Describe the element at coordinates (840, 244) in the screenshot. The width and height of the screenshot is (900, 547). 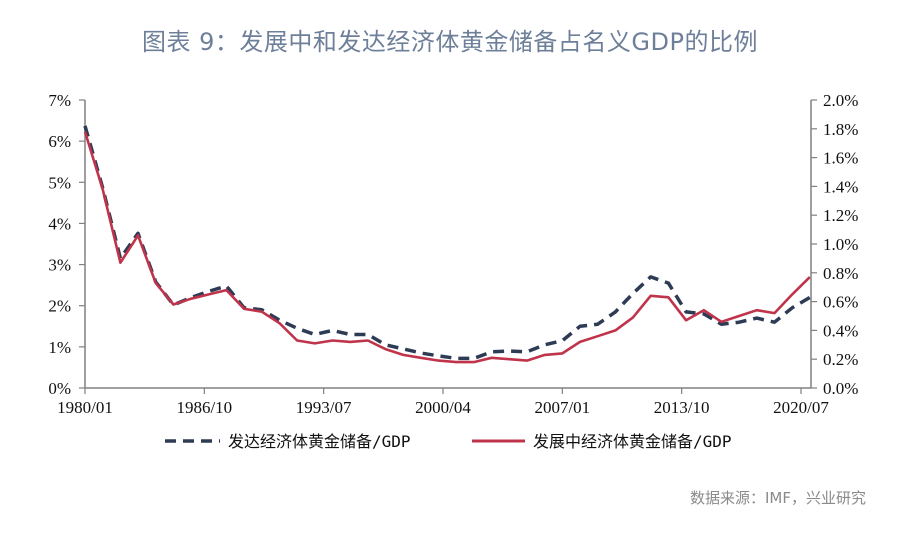
I see `y-right-tick-label: 1.0%` at that location.